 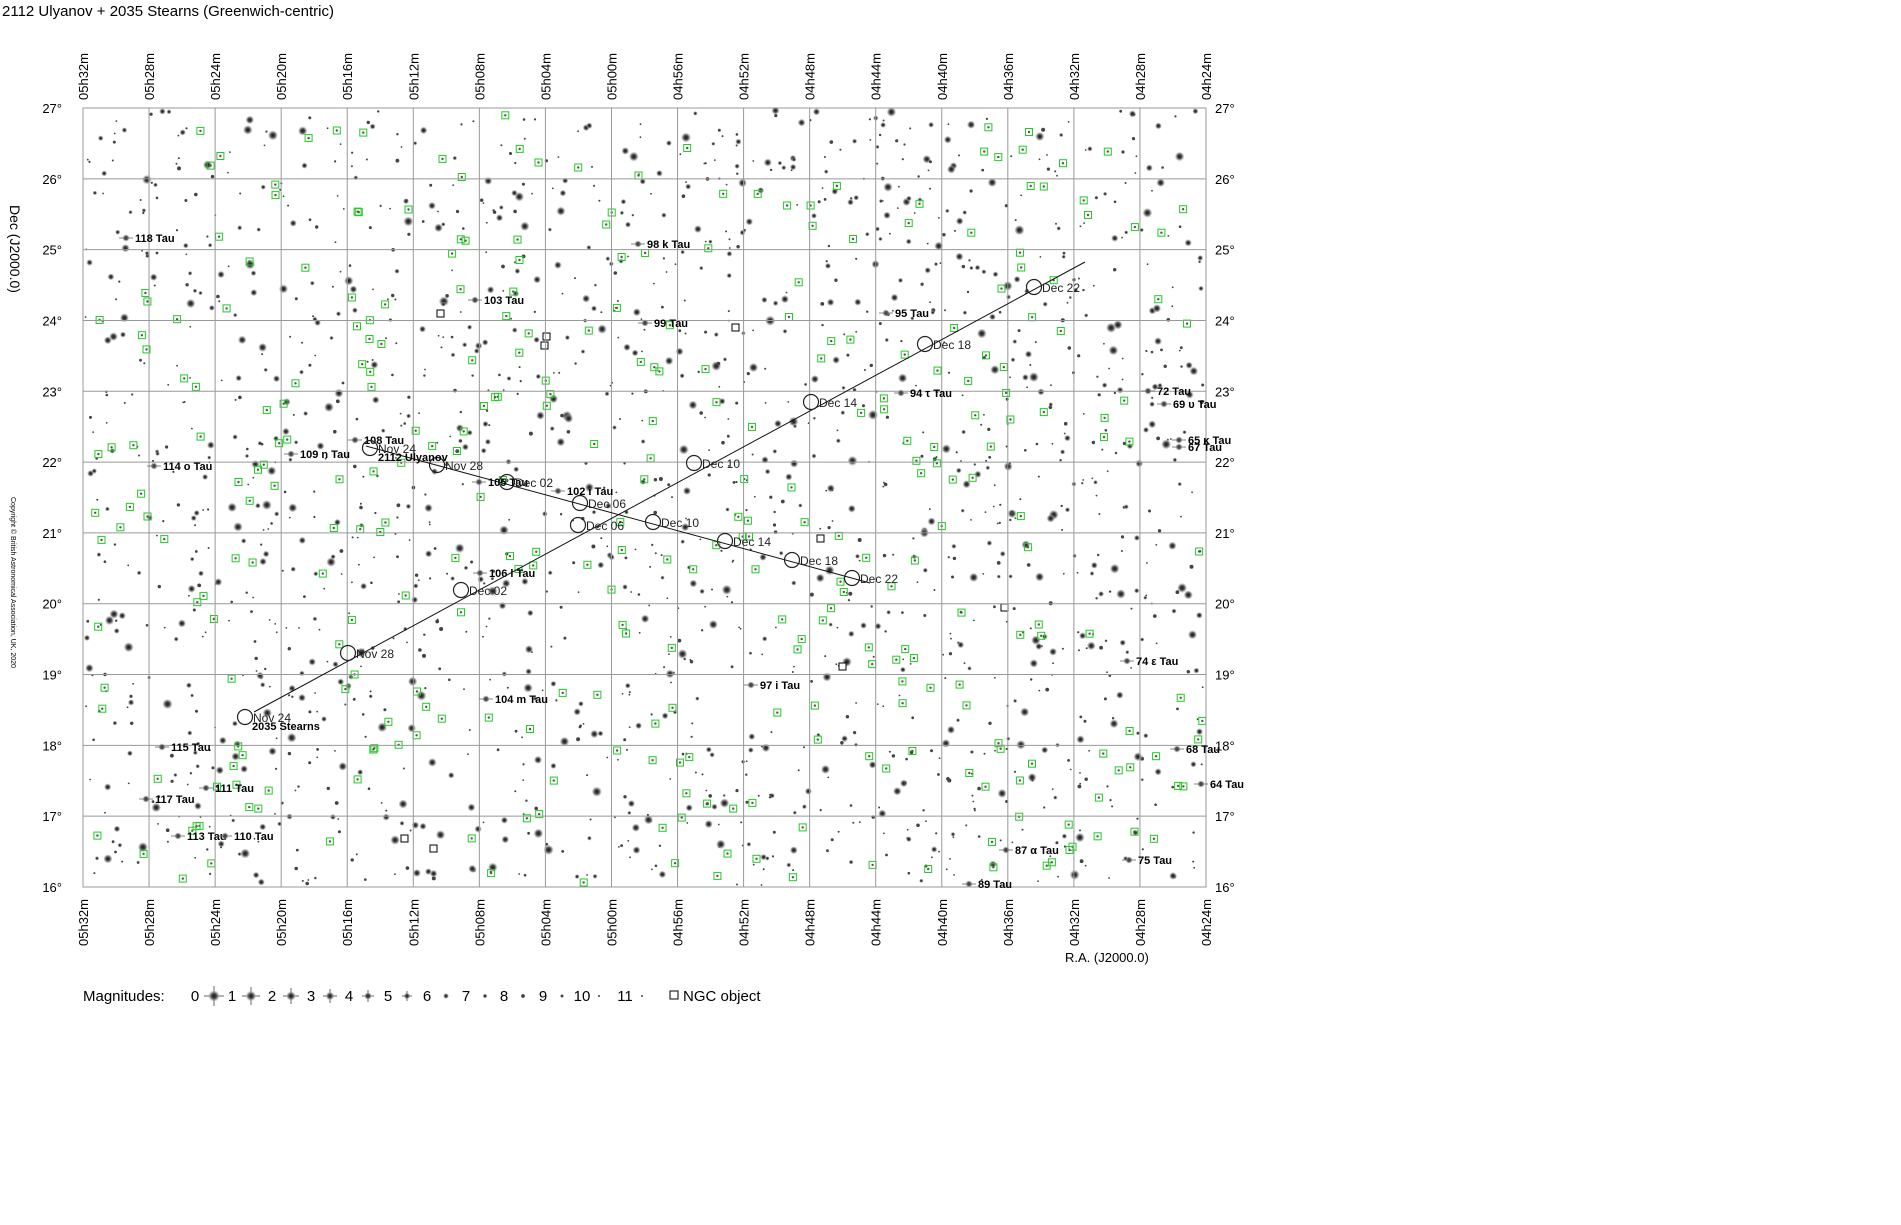 What do you see at coordinates (461, 590) in the screenshot?
I see `track-point` at bounding box center [461, 590].